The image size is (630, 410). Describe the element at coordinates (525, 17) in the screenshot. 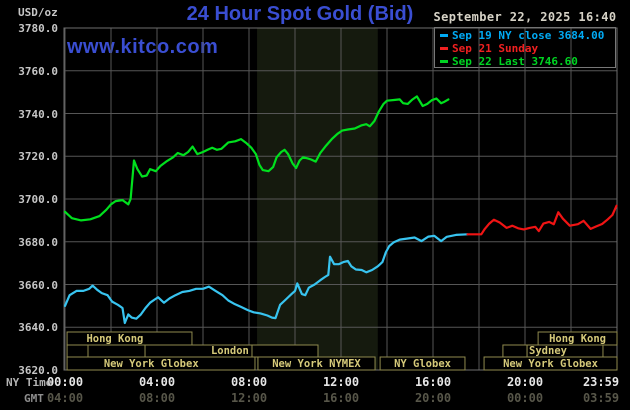

I see `datetime-label: September 22, 2025 16:40` at that location.